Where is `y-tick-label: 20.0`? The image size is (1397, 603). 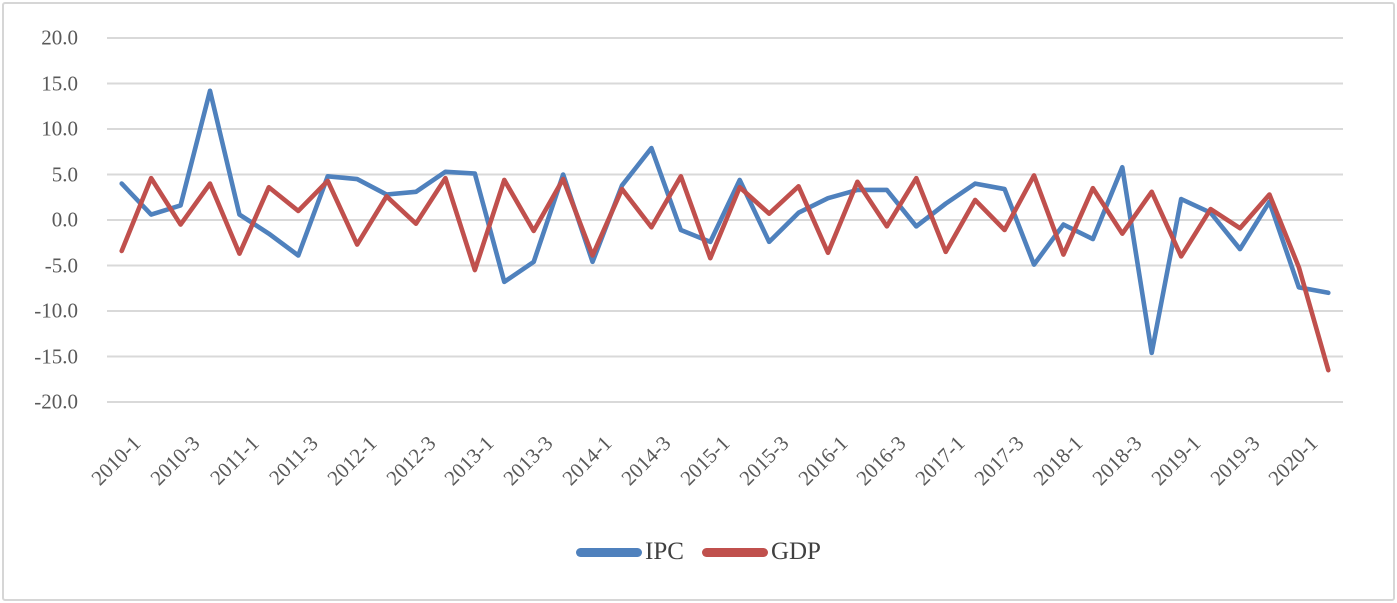
y-tick-label: 20.0 is located at coordinates (59, 37).